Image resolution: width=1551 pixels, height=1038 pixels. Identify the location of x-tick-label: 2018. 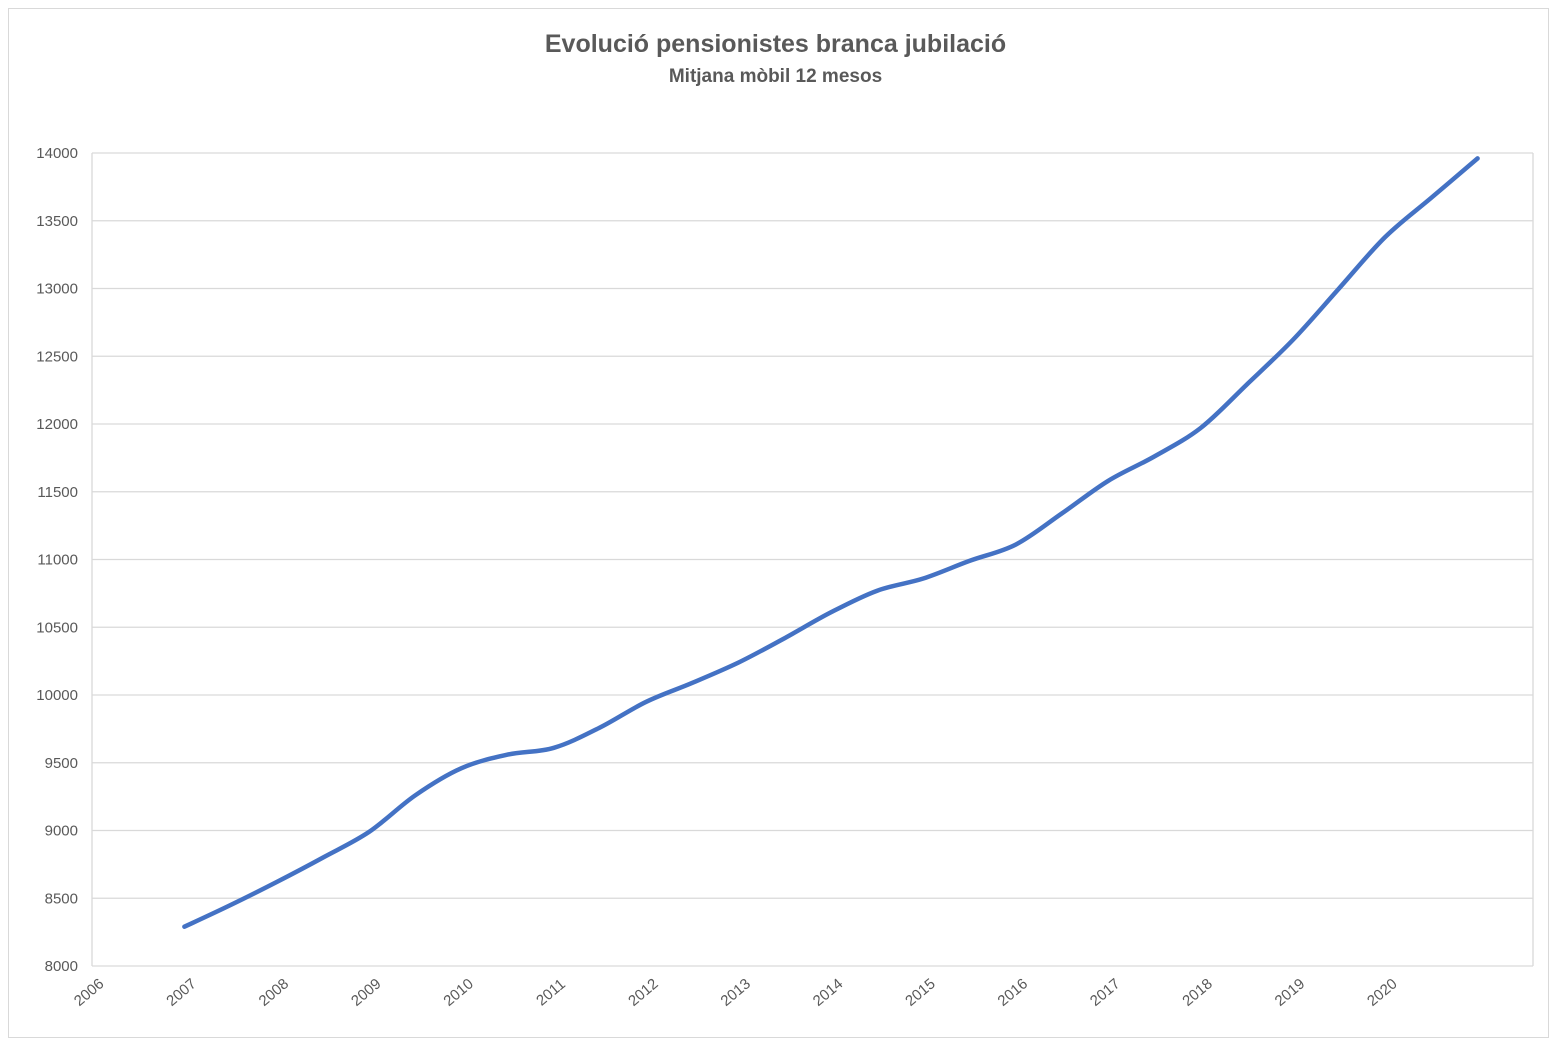
(1197, 992).